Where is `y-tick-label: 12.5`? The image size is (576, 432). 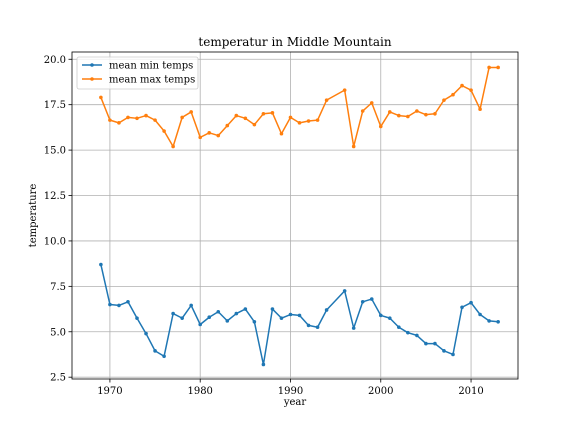
y-tick-label: 12.5 is located at coordinates (55, 196).